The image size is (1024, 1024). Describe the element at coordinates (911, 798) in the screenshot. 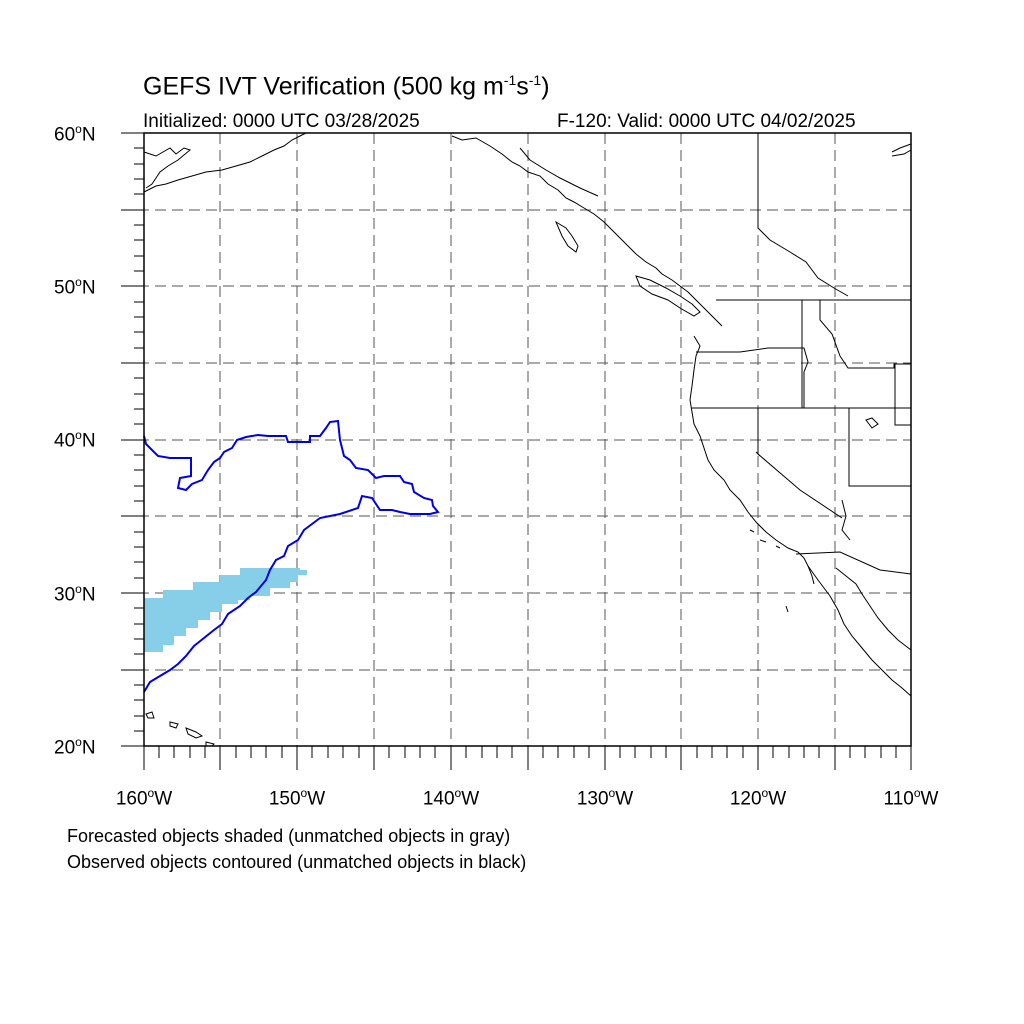

I see `lon-label-110w: 110oW` at that location.